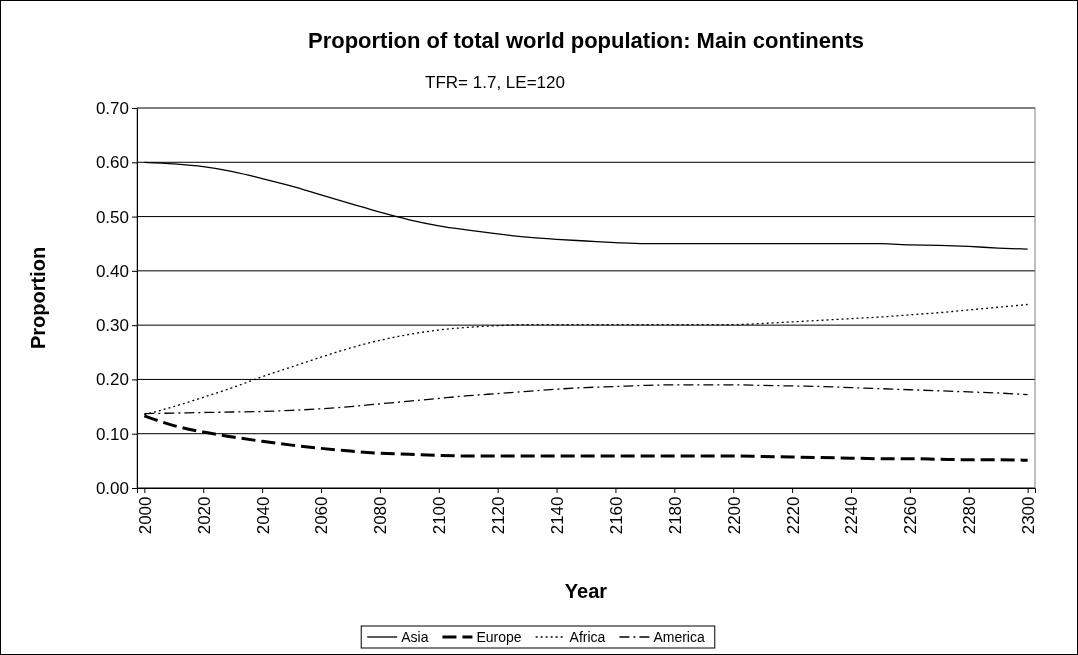  What do you see at coordinates (112, 380) in the screenshot?
I see `y-tick-label: 0.20` at bounding box center [112, 380].